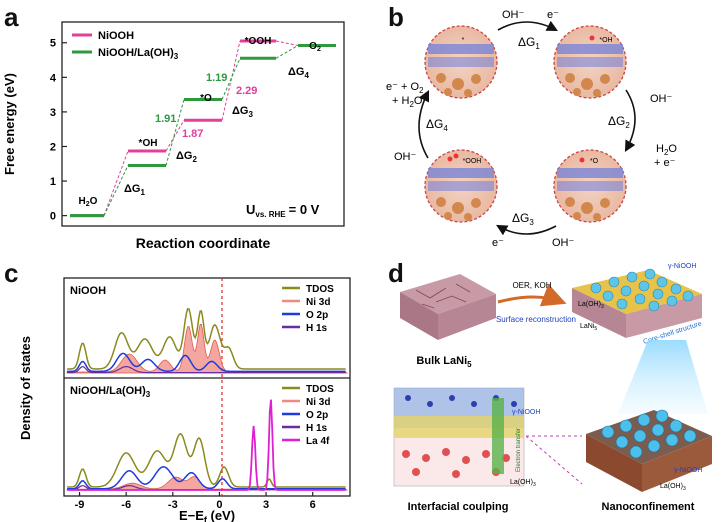 The image size is (721, 522). What do you see at coordinates (448, 307) in the screenshot?
I see `bulk-lani5-block` at bounding box center [448, 307].